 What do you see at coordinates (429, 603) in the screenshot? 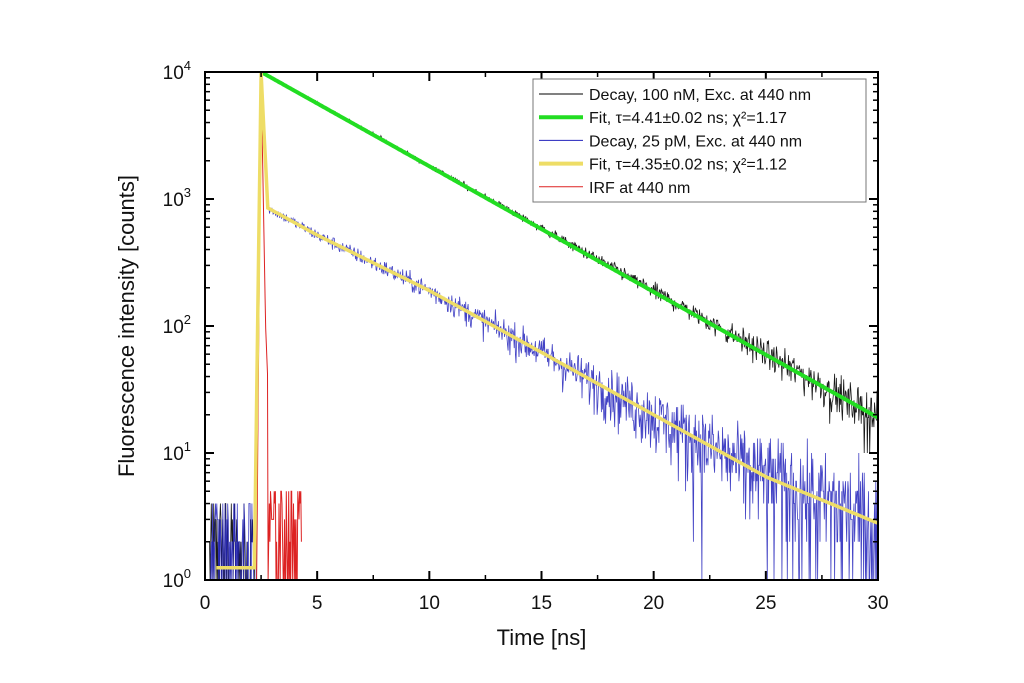
I see `x-tick-label: 10` at bounding box center [429, 603].